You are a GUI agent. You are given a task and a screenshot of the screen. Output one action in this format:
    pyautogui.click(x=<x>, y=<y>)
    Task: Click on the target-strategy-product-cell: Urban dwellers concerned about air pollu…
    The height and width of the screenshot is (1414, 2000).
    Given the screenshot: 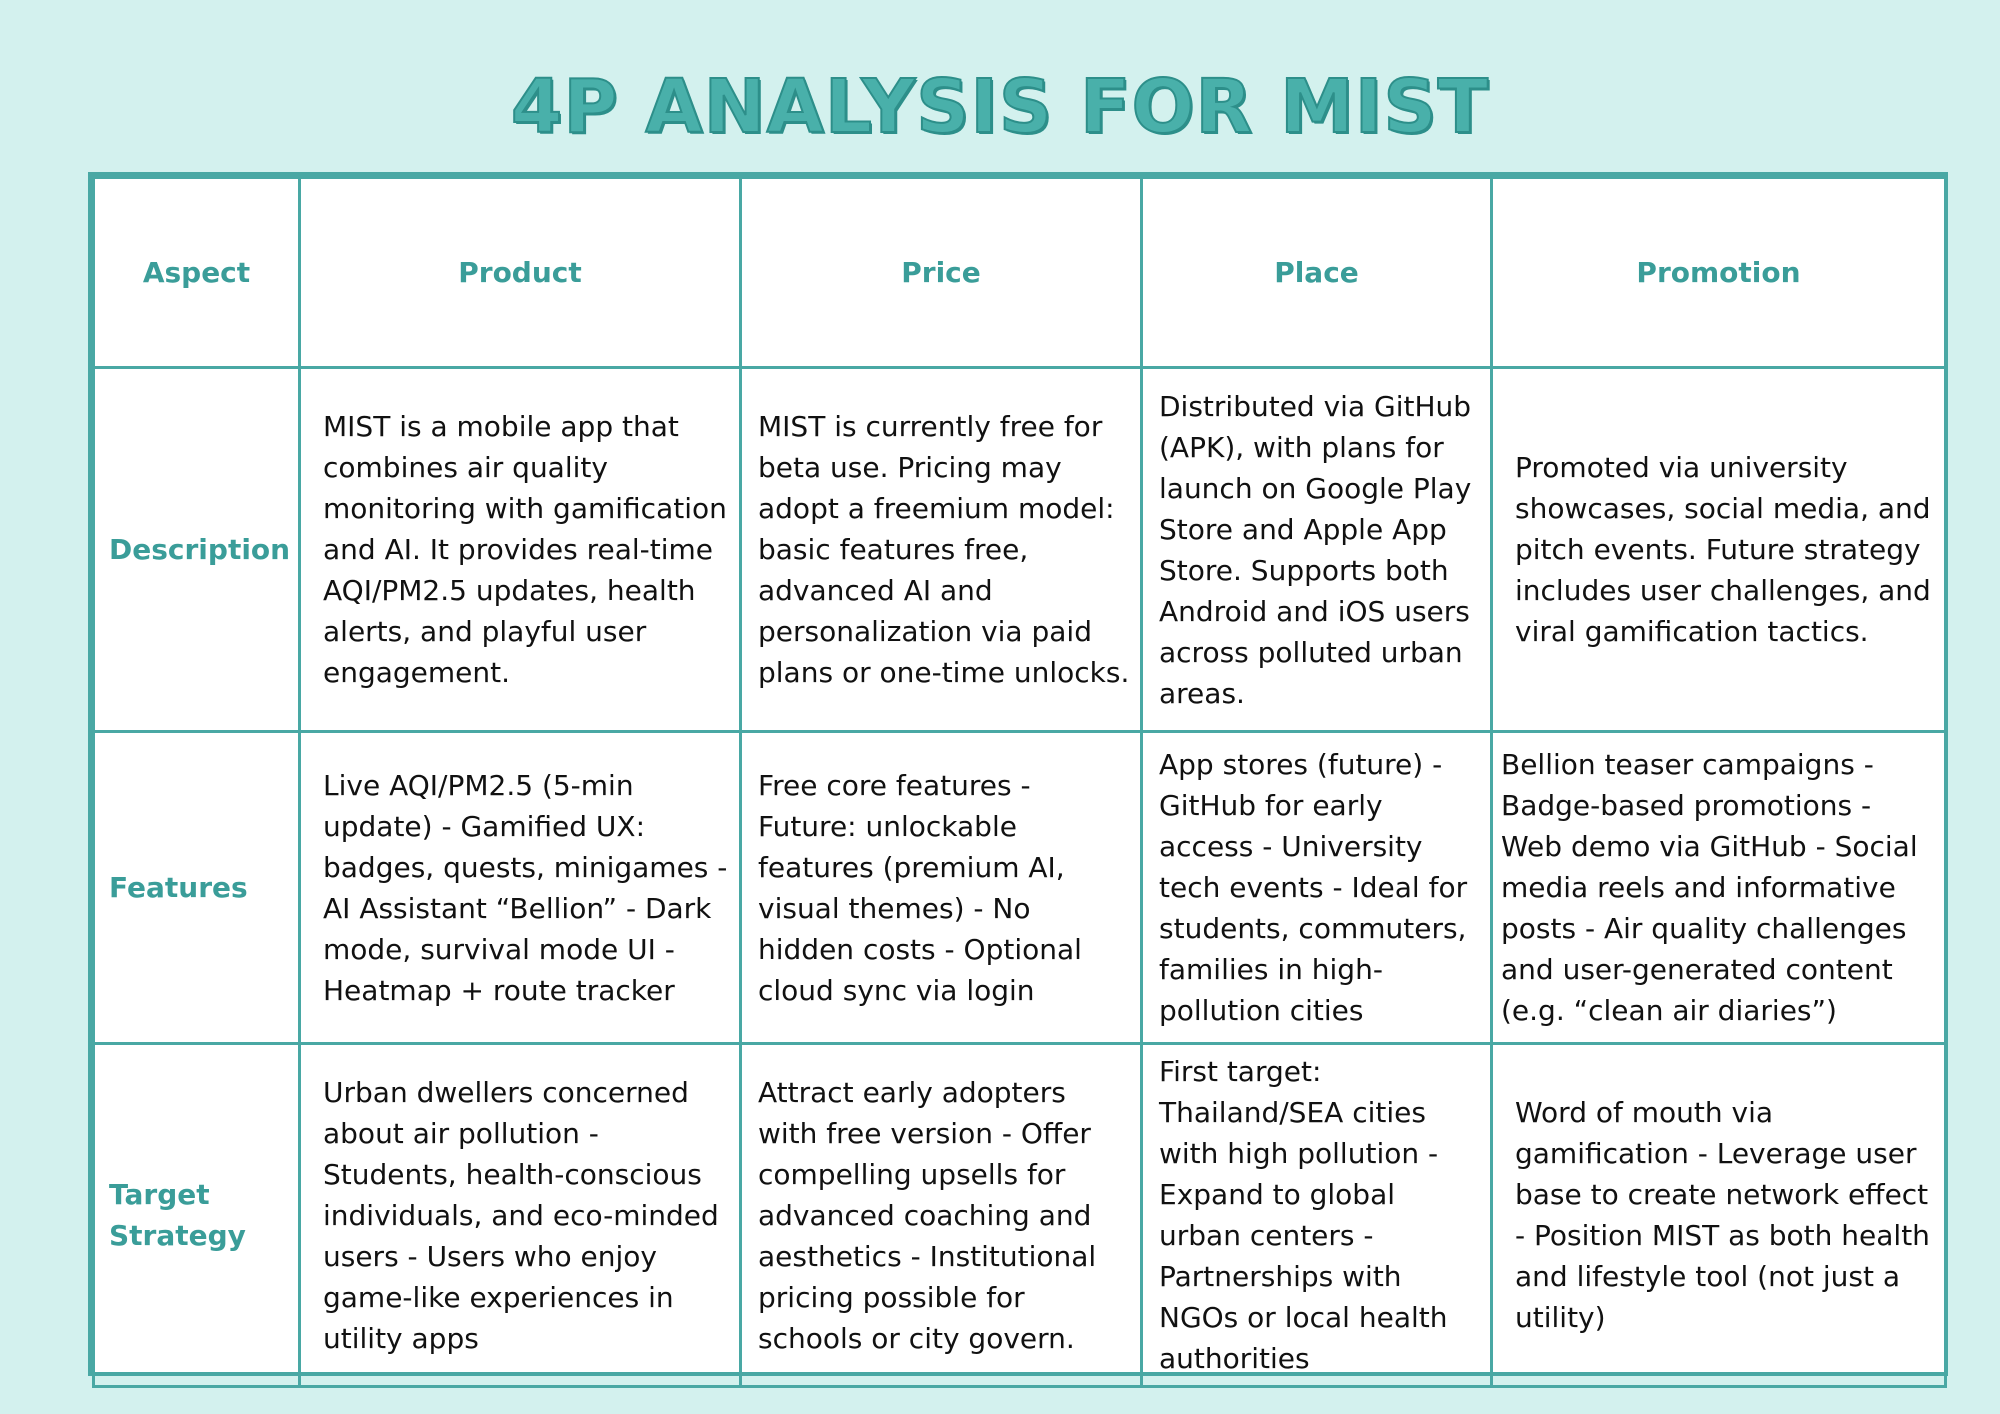 What is the action you would take?
    pyautogui.click(x=520, y=1215)
    